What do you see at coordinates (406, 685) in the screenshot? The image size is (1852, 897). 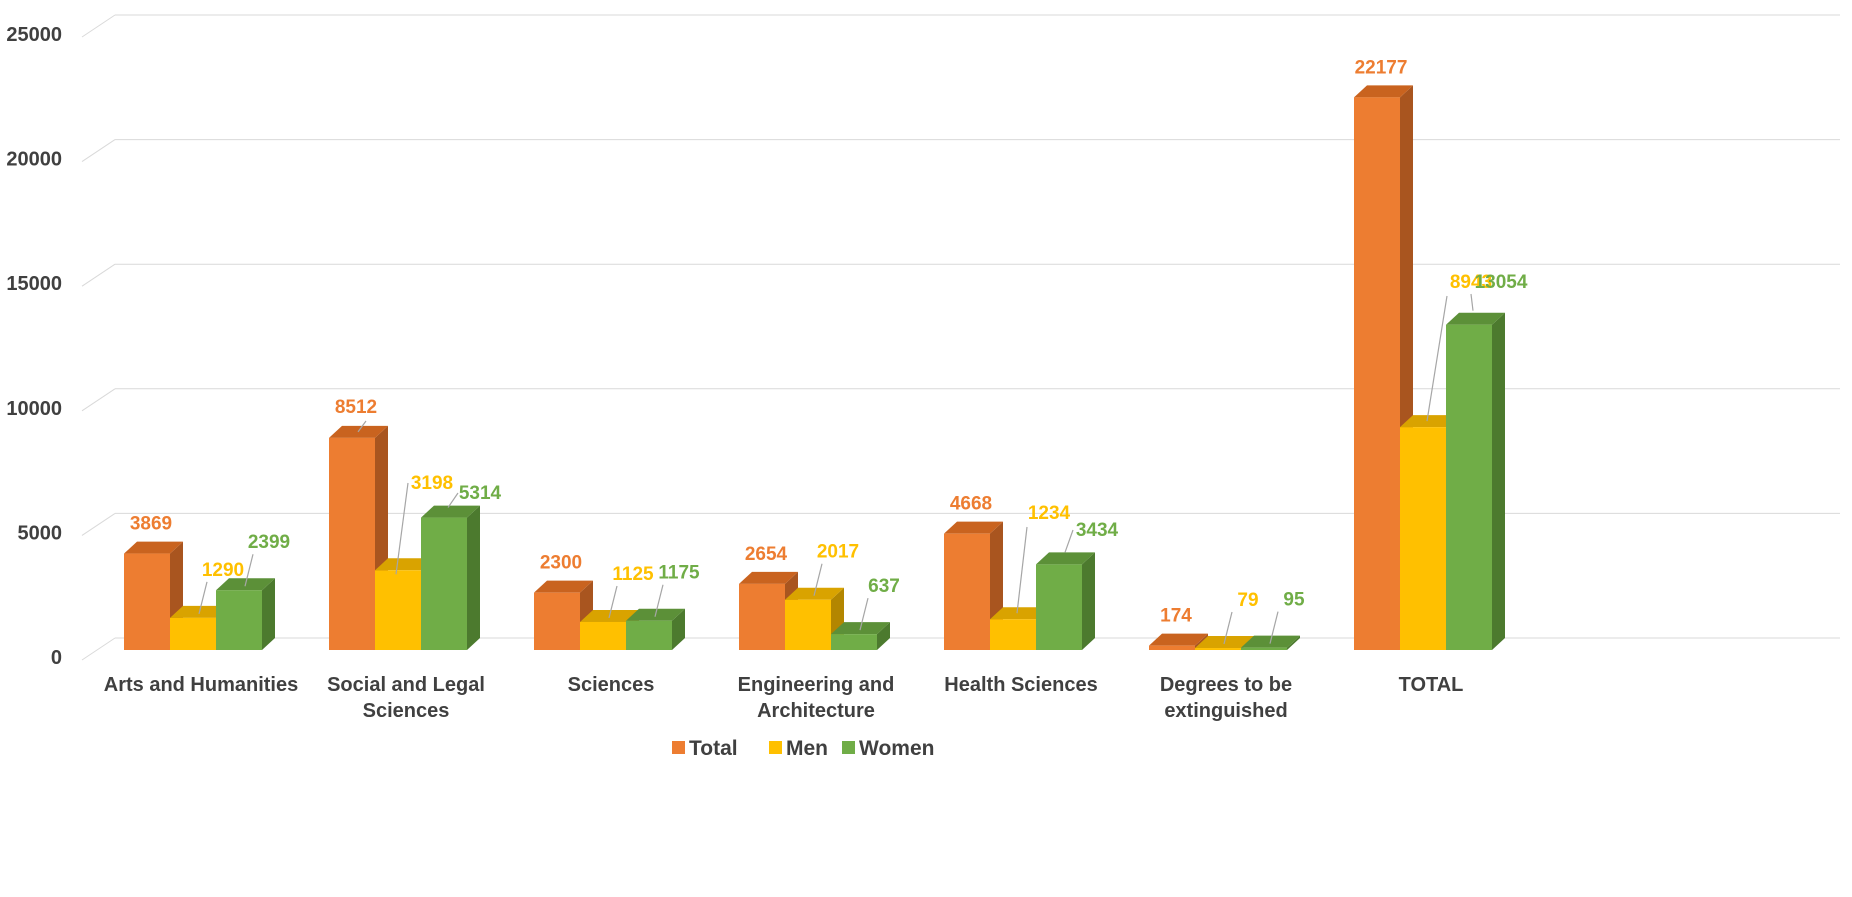 I see `x-tick-label: Social and Legal` at bounding box center [406, 685].